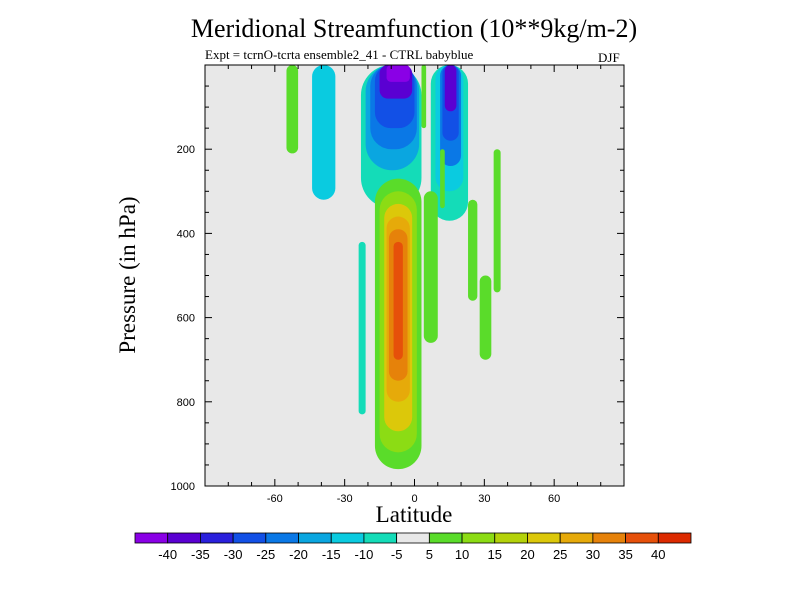 The image size is (800, 600). I want to click on colorbar-label: -25, so click(265, 554).